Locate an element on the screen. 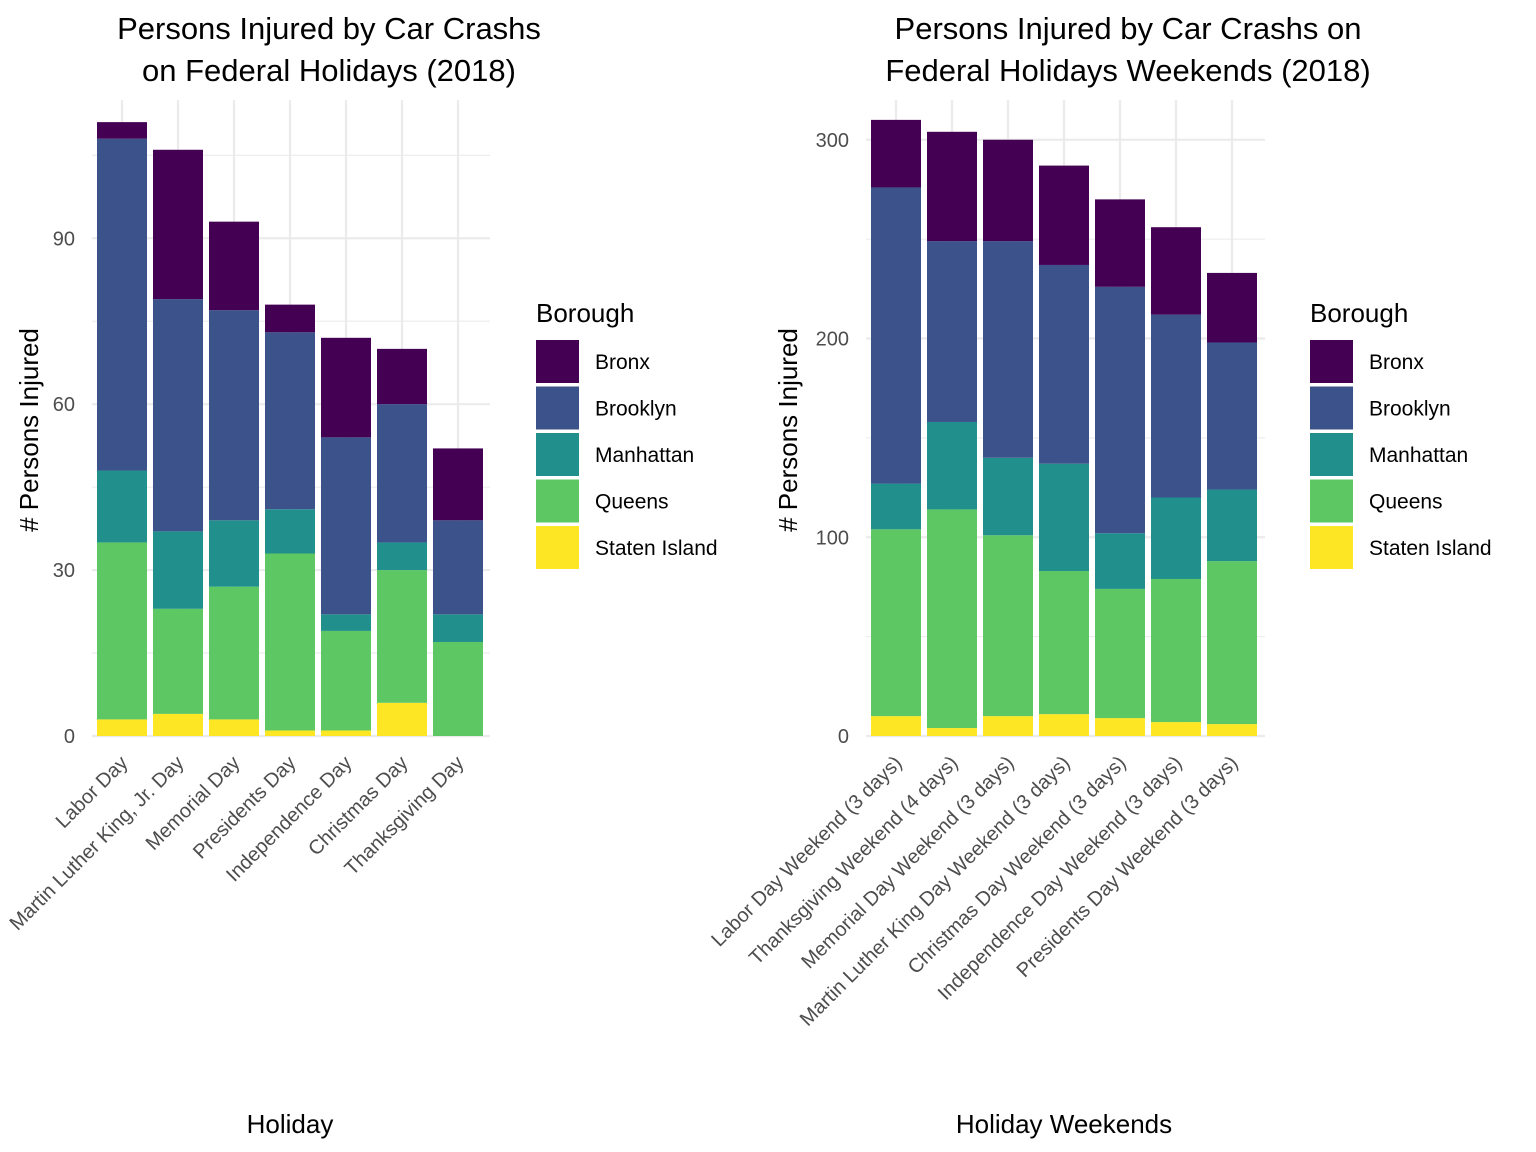 This screenshot has height=1152, width=1536. y-tick-label: 90 is located at coordinates (64, 239).